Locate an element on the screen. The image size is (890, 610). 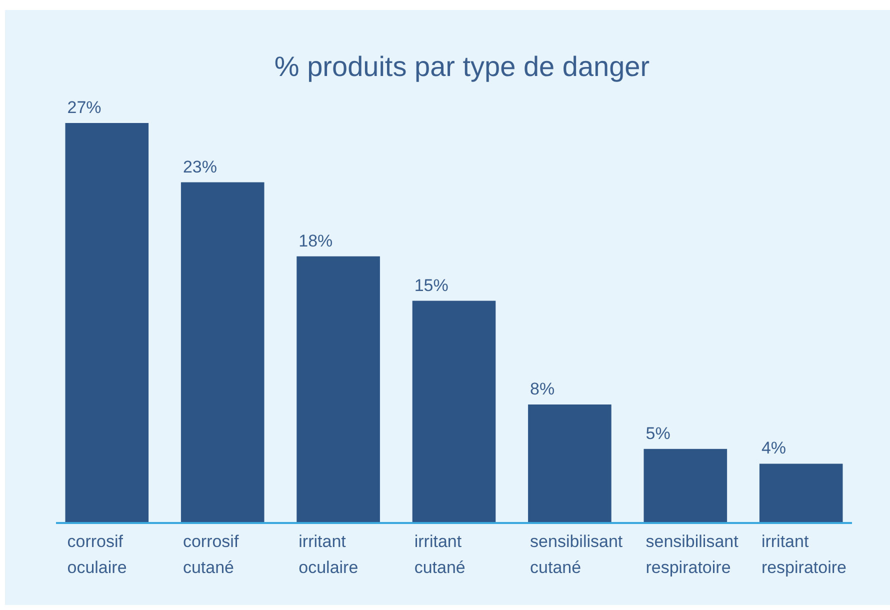
data-label: 15% is located at coordinates (431, 285).